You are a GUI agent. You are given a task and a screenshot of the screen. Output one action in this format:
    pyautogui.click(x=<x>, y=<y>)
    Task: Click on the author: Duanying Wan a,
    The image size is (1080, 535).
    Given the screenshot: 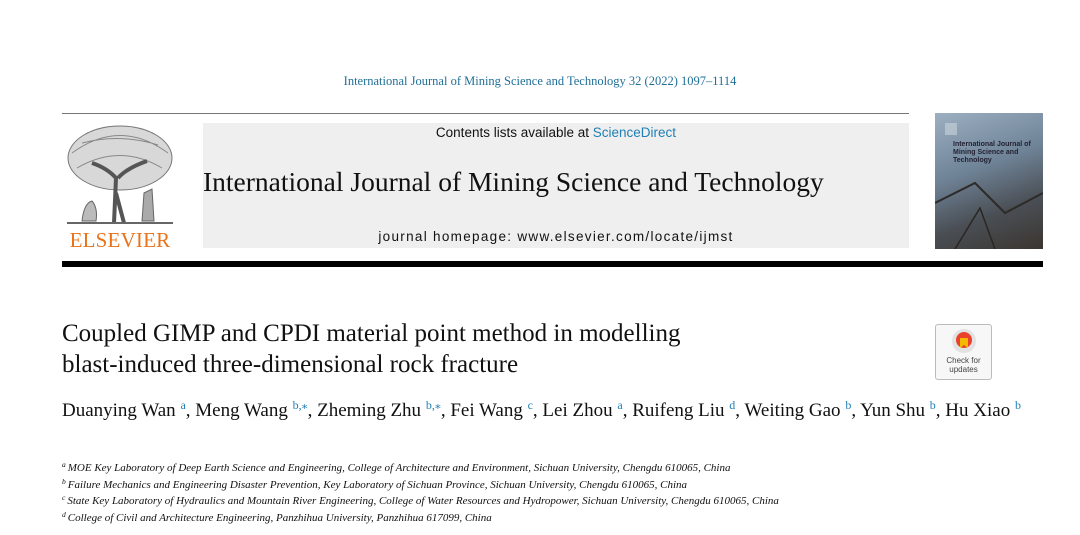 What is the action you would take?
    pyautogui.click(x=126, y=409)
    